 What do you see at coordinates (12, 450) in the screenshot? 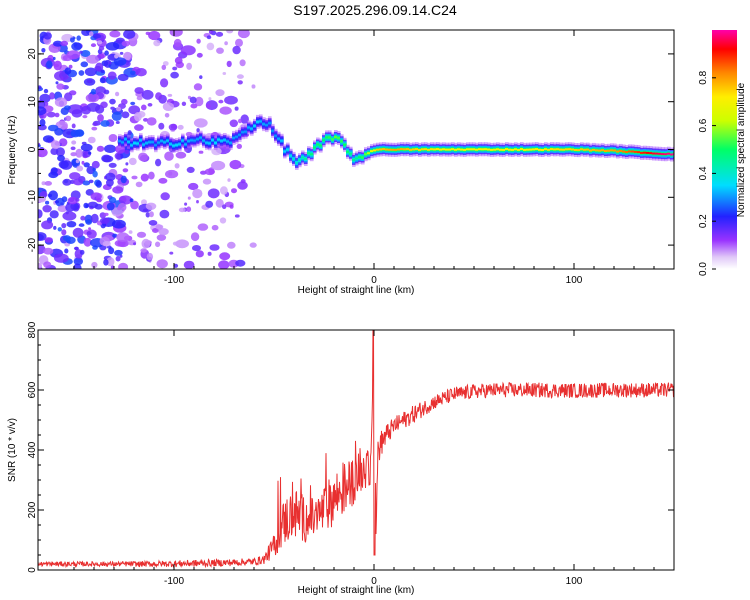
I see `snr-ylabel: SNR (10 * v/v)` at bounding box center [12, 450].